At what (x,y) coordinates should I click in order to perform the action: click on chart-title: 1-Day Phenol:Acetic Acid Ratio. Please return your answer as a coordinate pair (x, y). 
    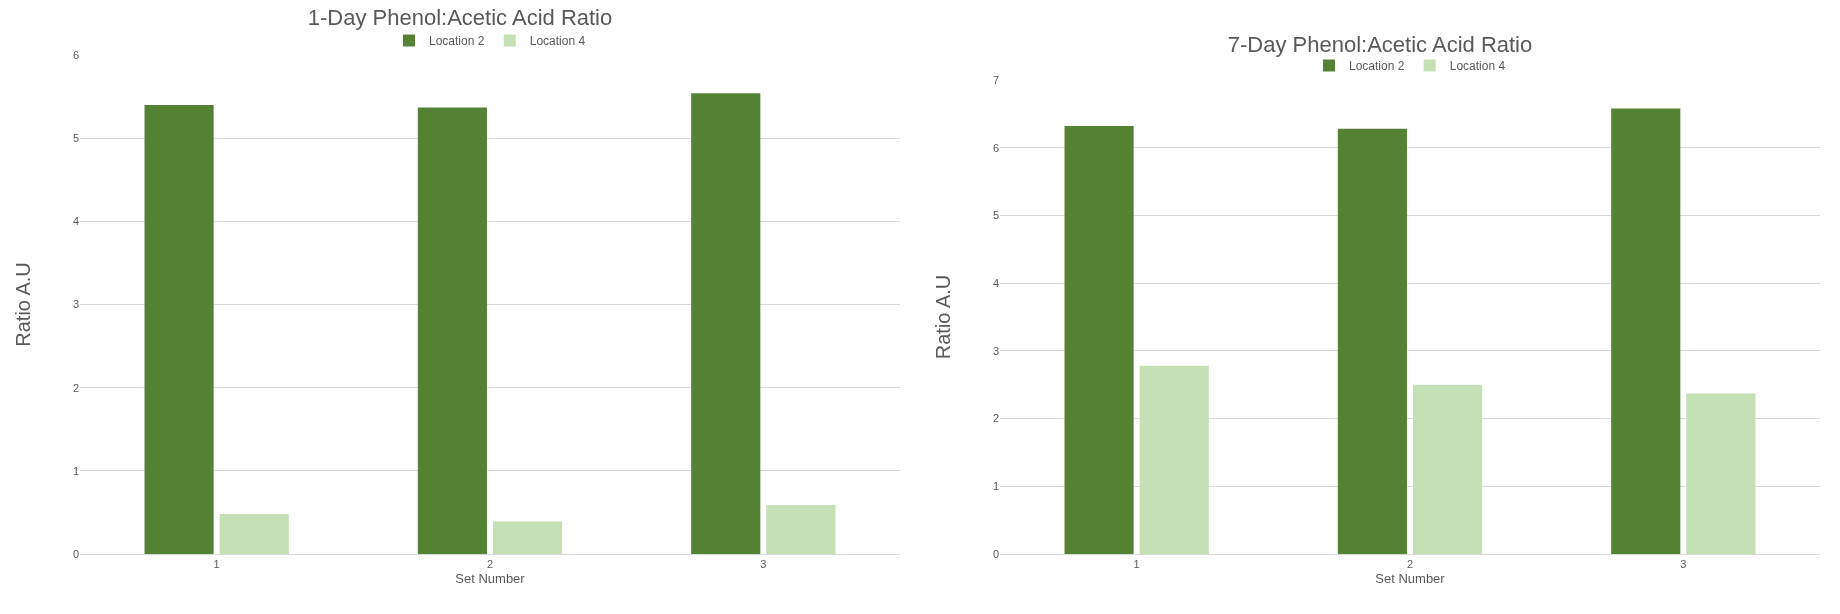
    Looking at the image, I should click on (460, 17).